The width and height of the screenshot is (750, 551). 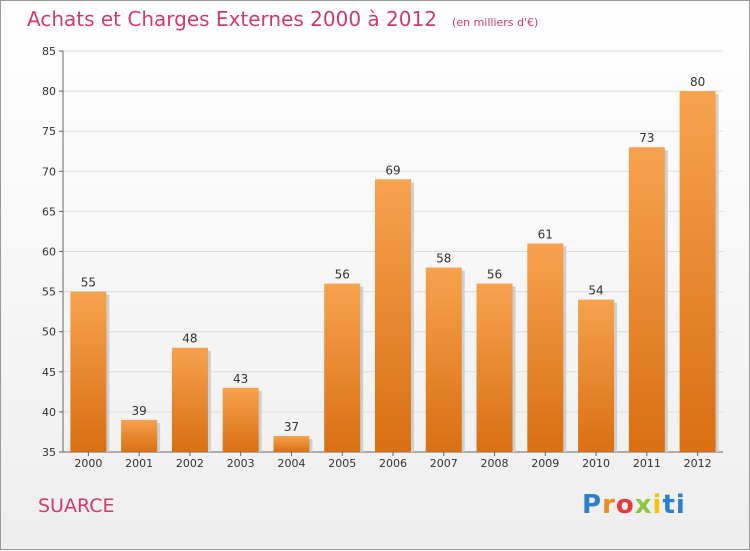 I want to click on x-tick-label: 2001, so click(x=139, y=463).